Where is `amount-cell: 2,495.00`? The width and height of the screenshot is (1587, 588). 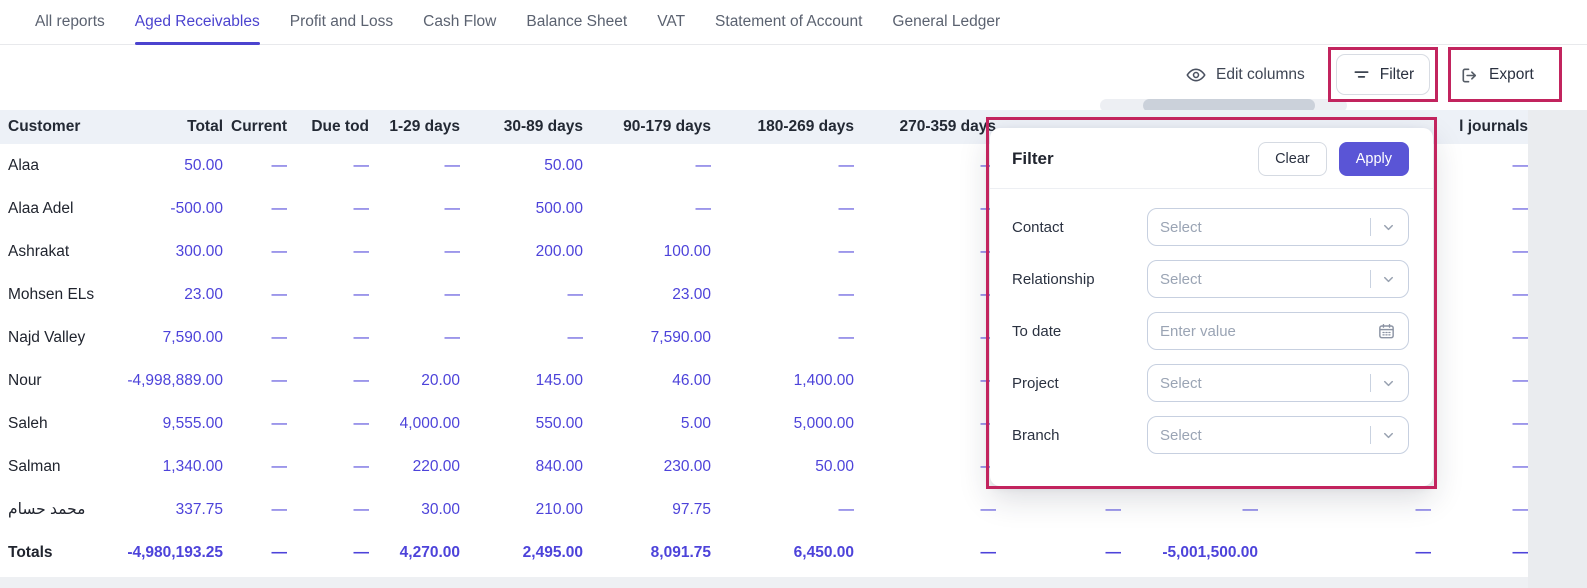 amount-cell: 2,495.00 is located at coordinates (552, 552).